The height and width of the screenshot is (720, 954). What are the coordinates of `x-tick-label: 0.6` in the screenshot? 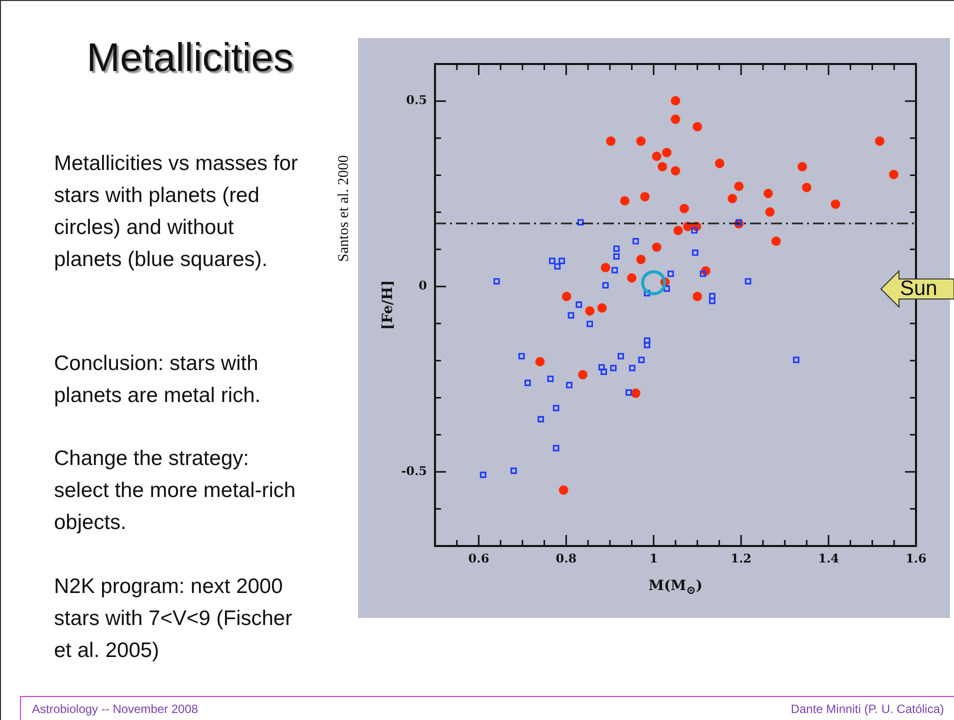 It's located at (479, 558).